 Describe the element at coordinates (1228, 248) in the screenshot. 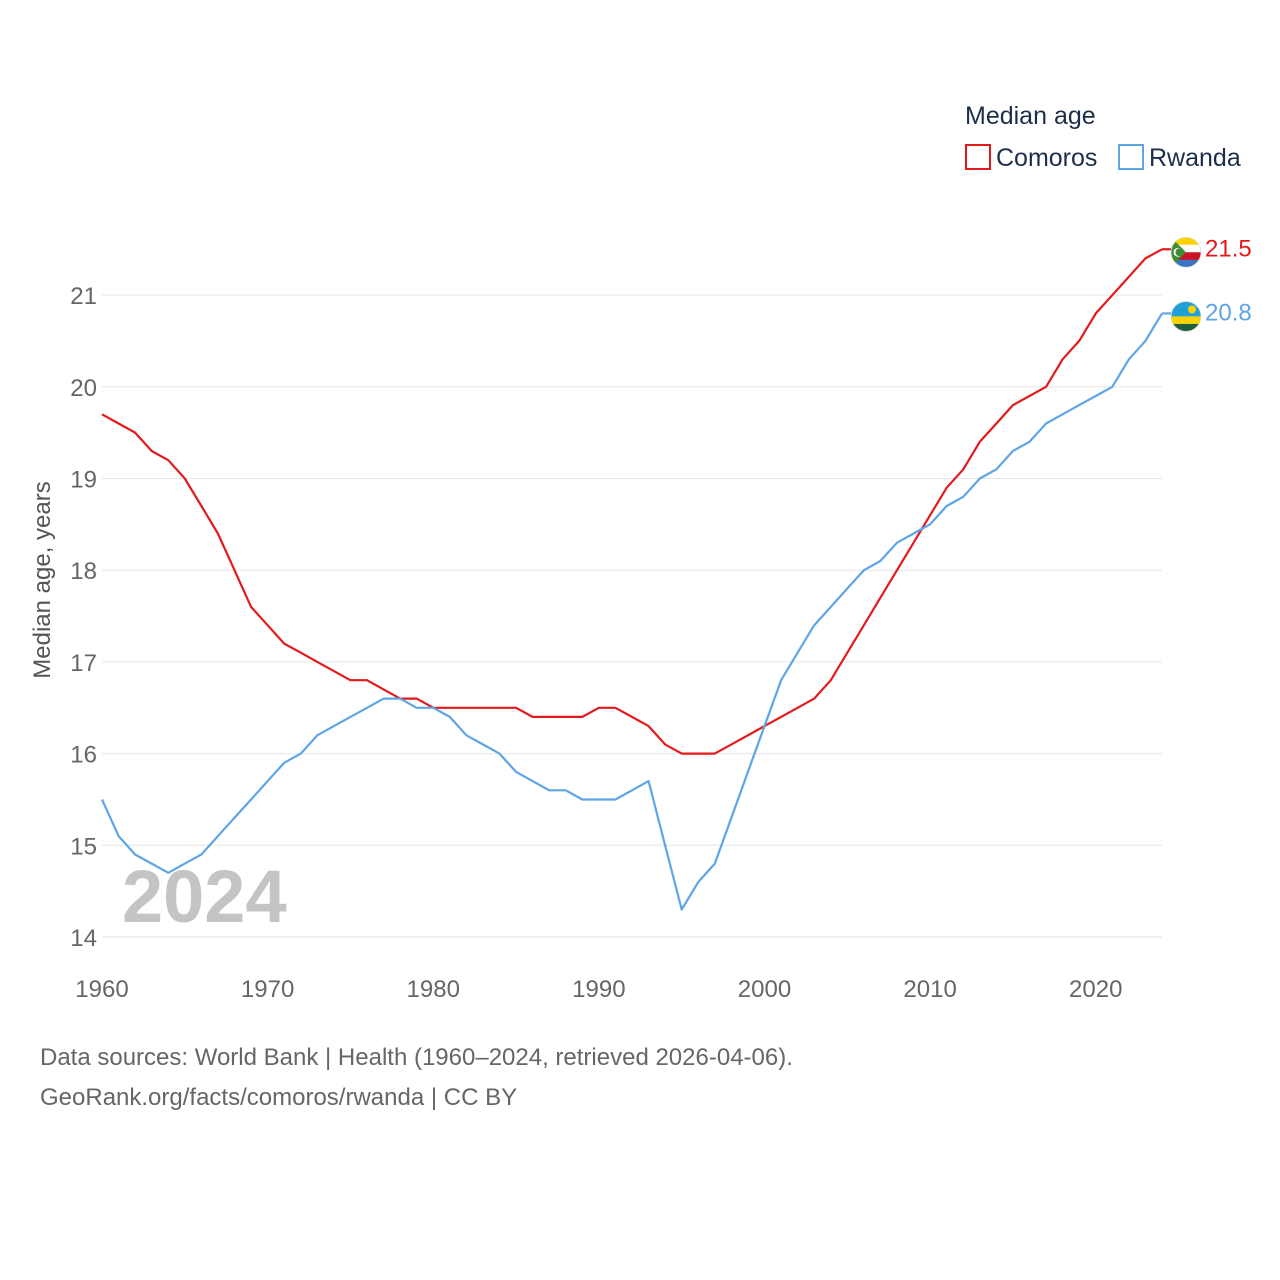

I see `end-value-comoros: 21.5` at that location.